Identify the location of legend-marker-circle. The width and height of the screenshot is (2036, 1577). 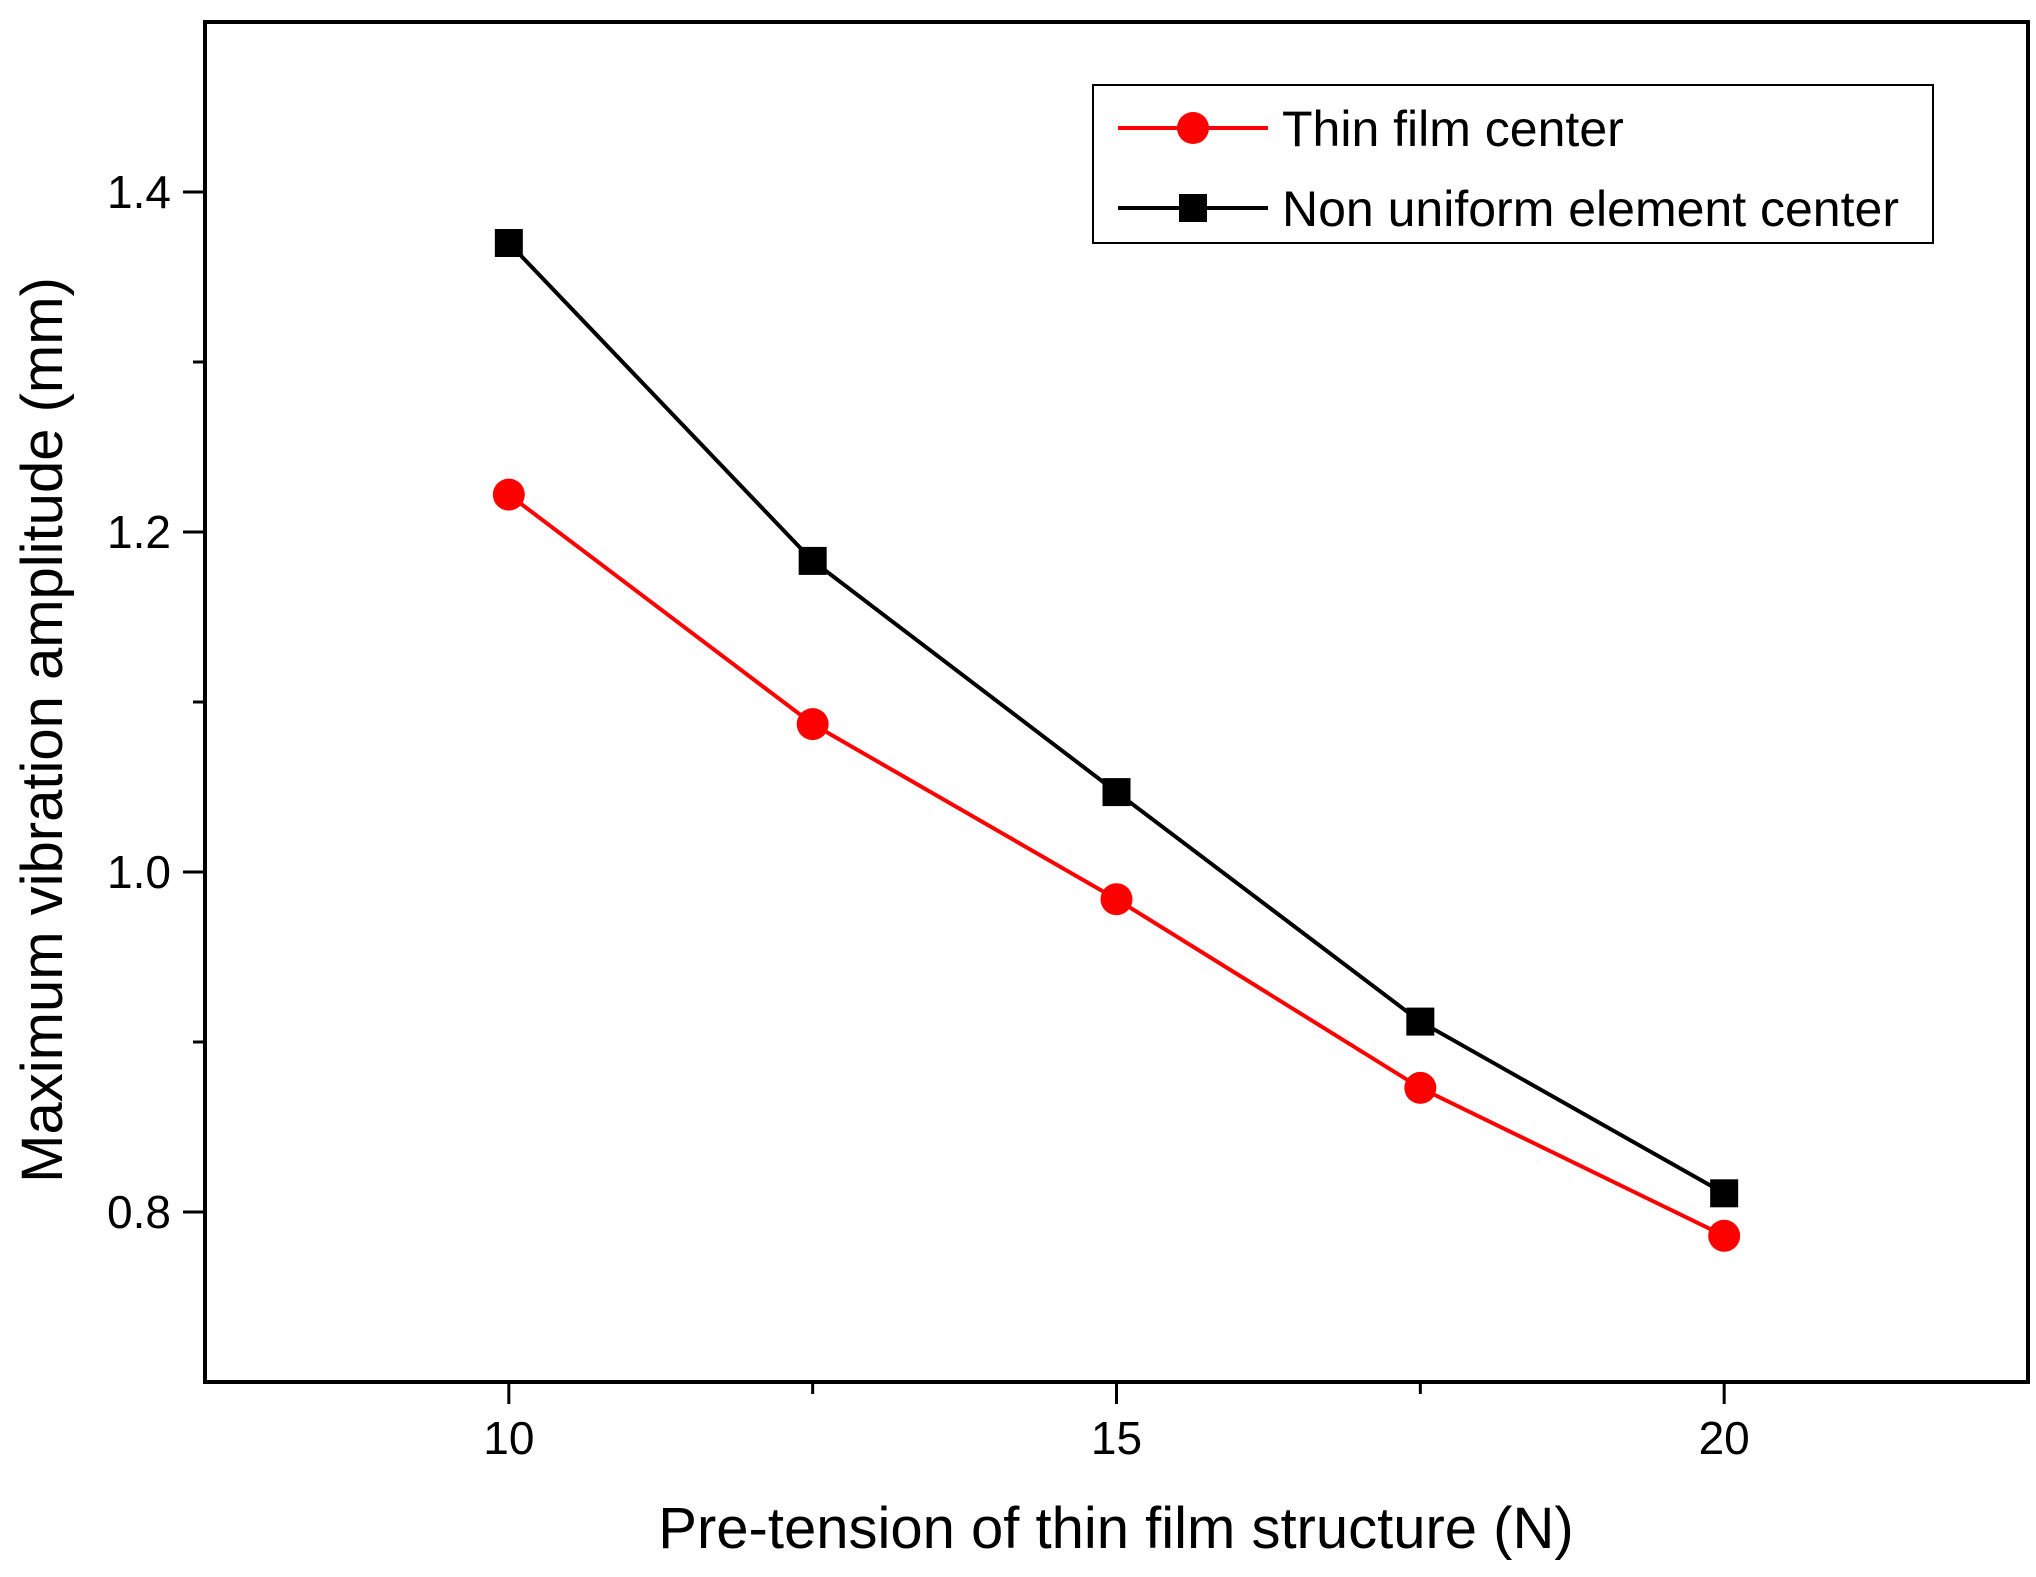
(1193, 128).